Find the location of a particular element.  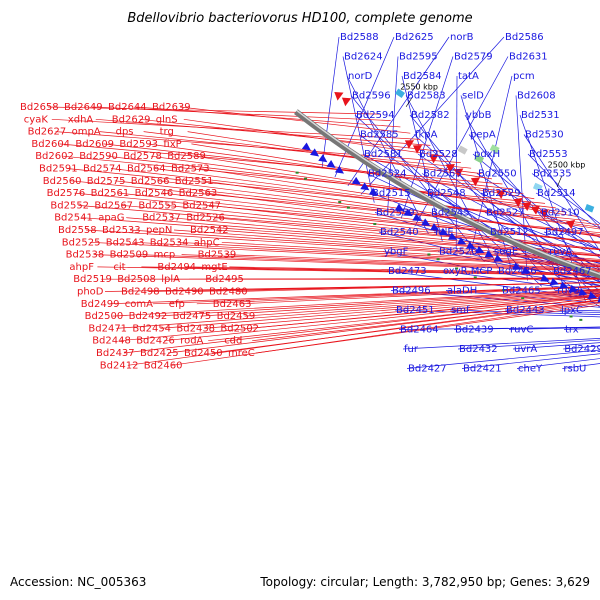

gene-label: Bd2530 is located at coordinates (544, 135).